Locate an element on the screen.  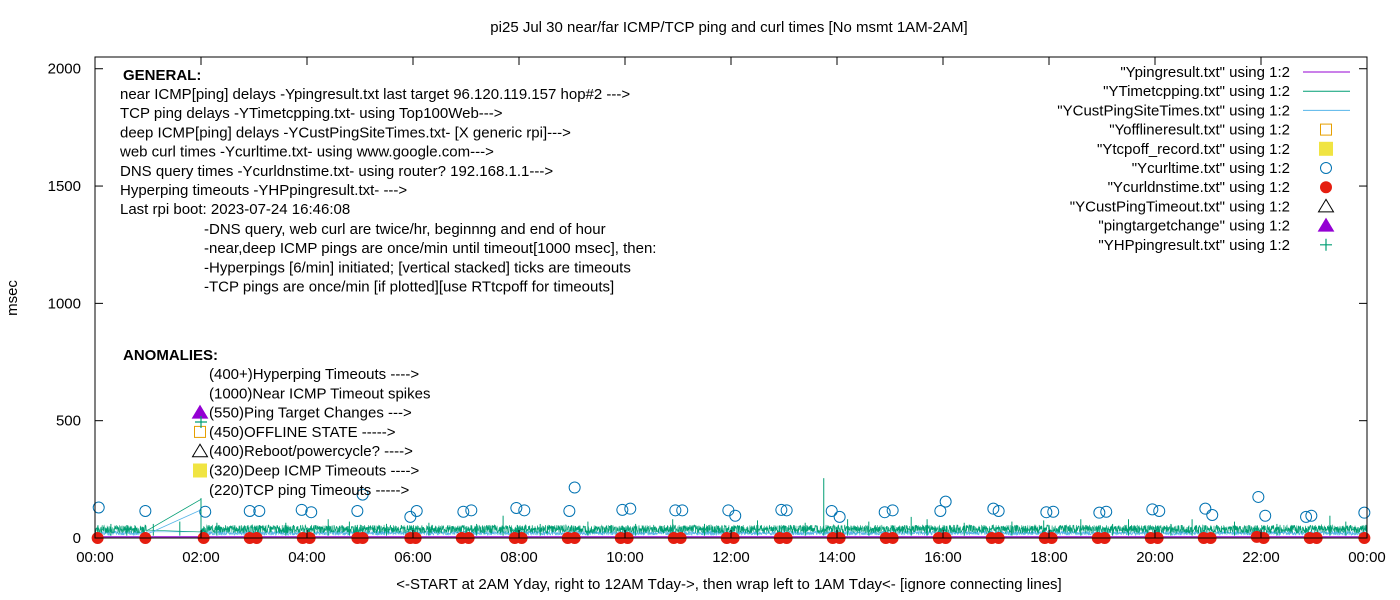
tcp-gap-connector is located at coordinates (174, 515).